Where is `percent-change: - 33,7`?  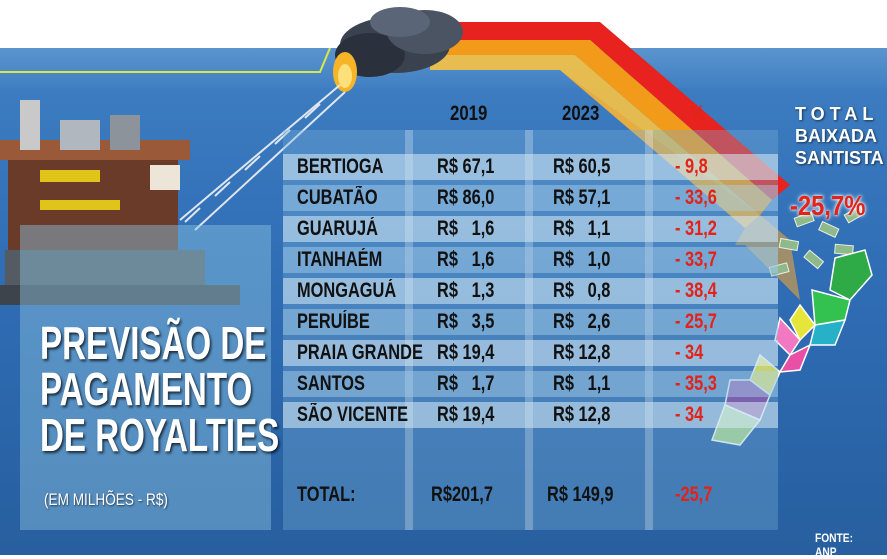
percent-change: - 33,7 is located at coordinates (696, 259).